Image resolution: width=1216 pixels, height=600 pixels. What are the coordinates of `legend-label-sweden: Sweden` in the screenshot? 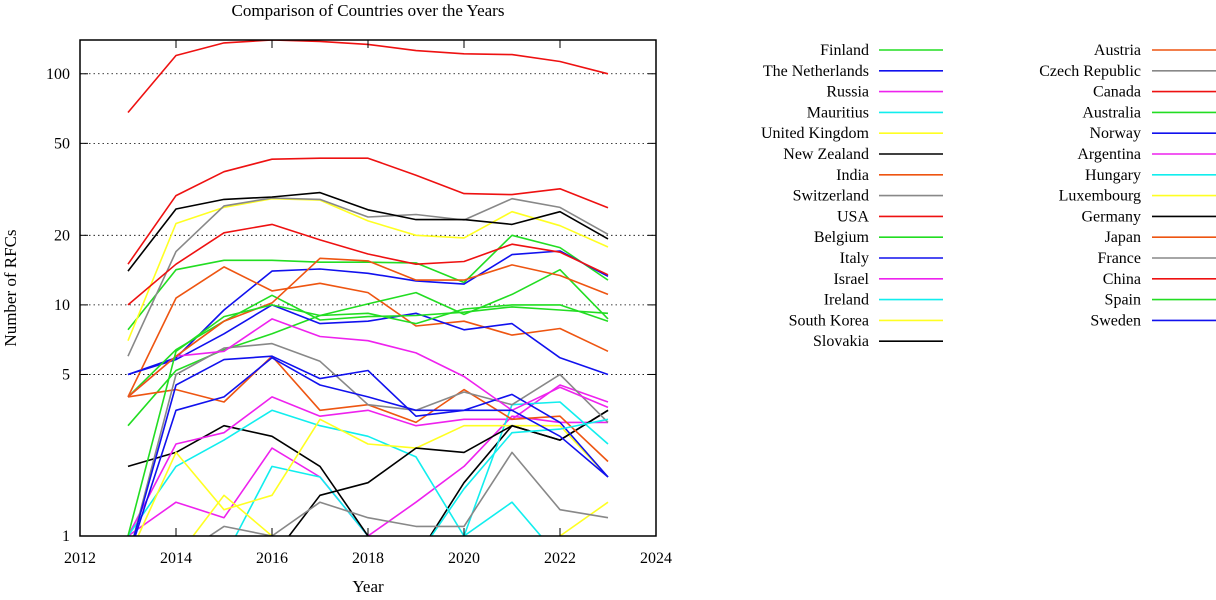 It's located at (1115, 320).